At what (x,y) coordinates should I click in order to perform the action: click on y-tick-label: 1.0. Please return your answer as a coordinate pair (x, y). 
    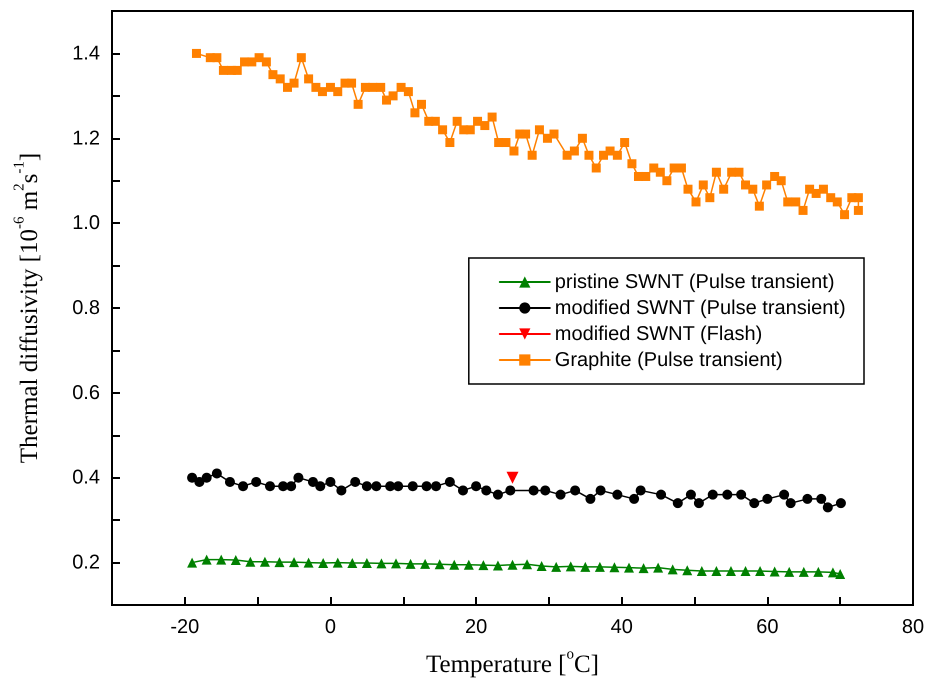
    Looking at the image, I should click on (86, 223).